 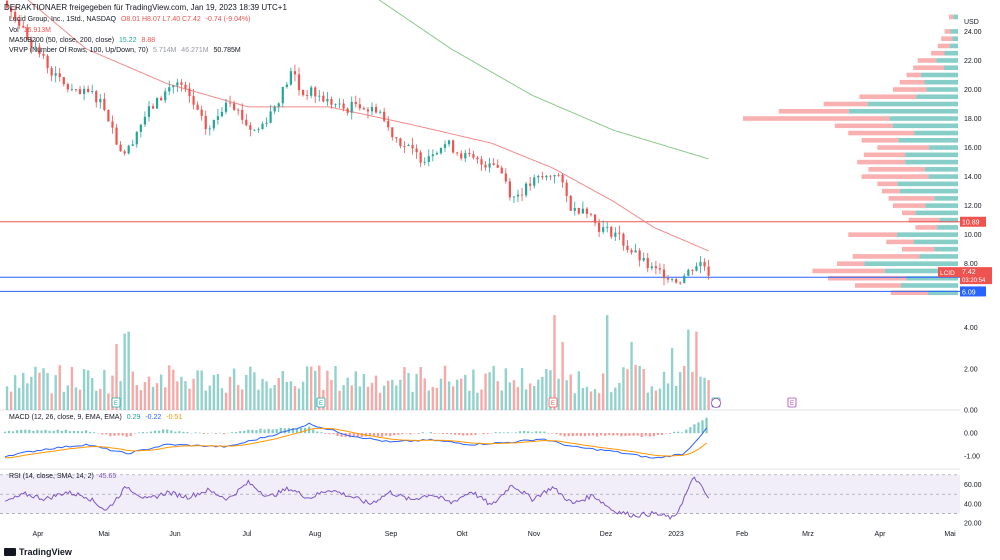 I want to click on tradingview-logo: TradingView, so click(x=38, y=552).